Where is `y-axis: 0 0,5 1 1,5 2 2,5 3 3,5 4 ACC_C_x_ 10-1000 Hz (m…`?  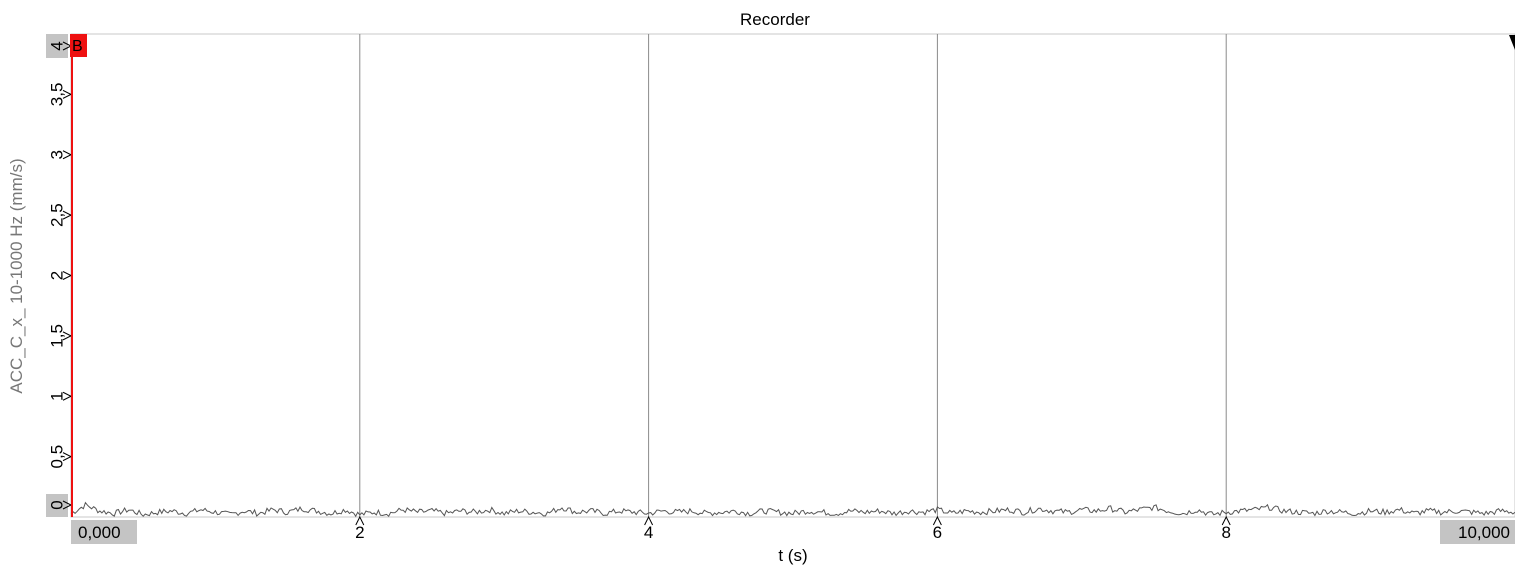 y-axis: 0 0,5 1 1,5 2 2,5 3 3,5 4 ACC_C_x_ 10-1000 Hz (m… is located at coordinates (40, 275).